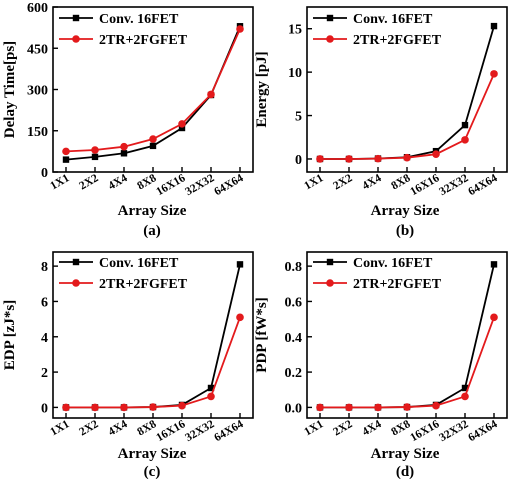  Describe the element at coordinates (405, 472) in the screenshot. I see `panel-label: (d)` at that location.